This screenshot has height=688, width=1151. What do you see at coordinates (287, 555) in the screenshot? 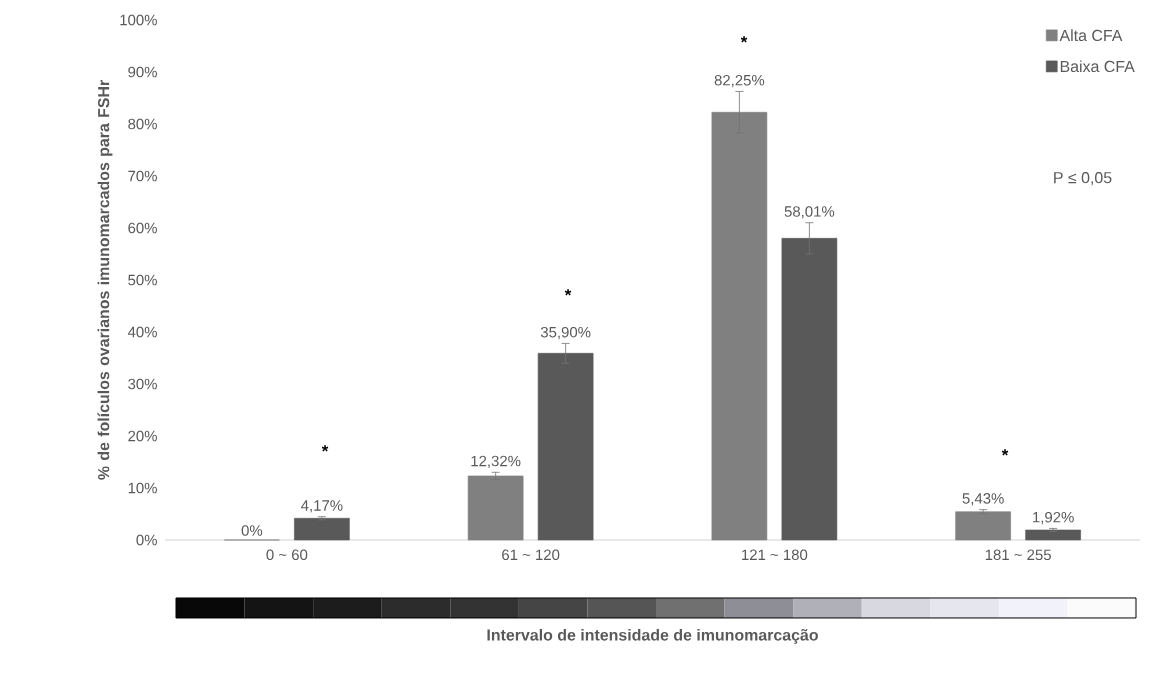
I see `x-tick-label: 0 ~ 60` at bounding box center [287, 555].